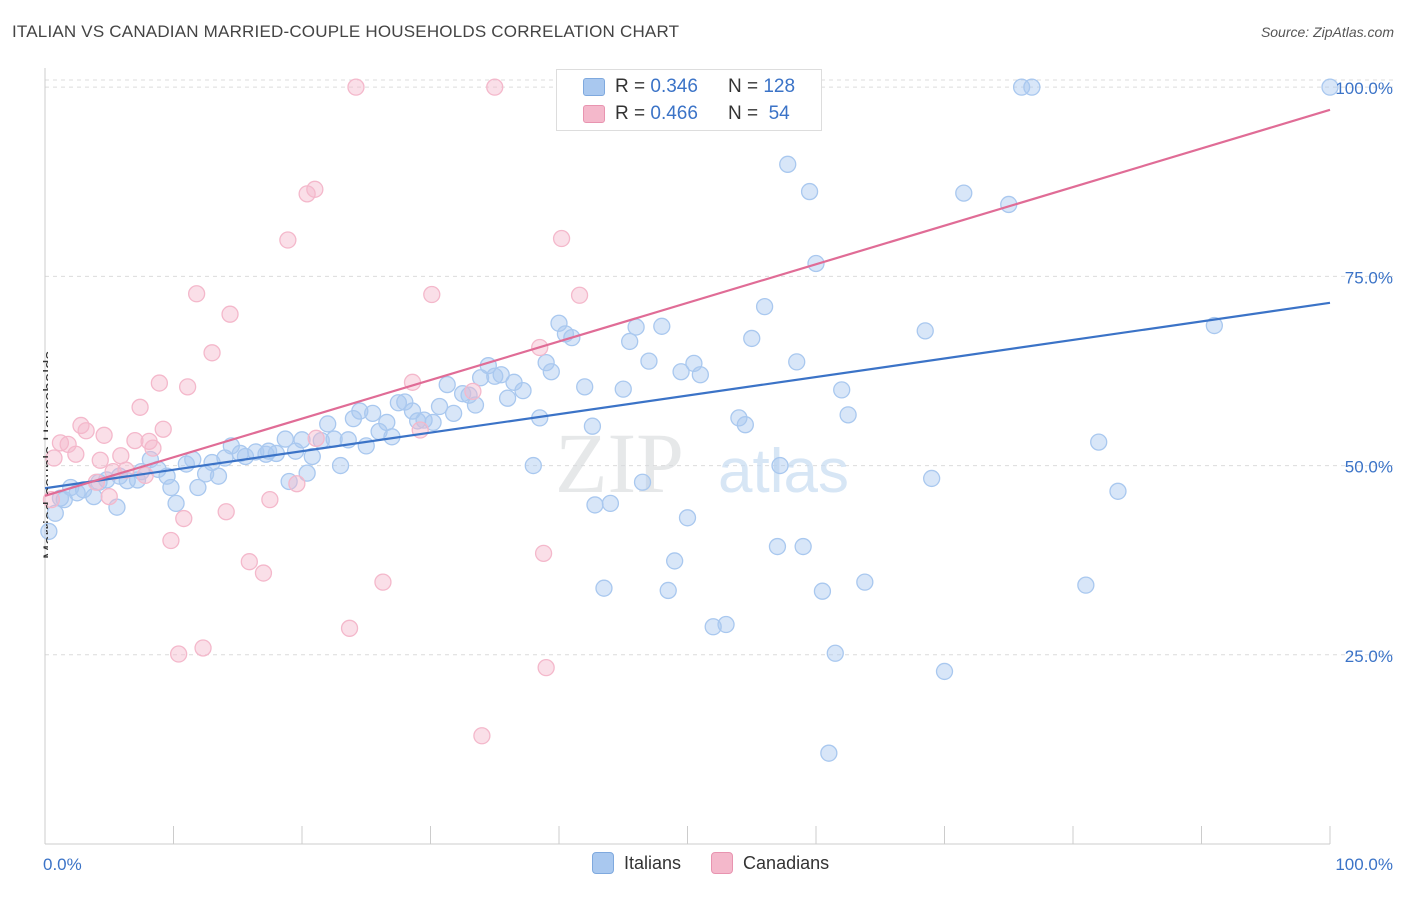 The image size is (1406, 897). What do you see at coordinates (1364, 864) in the screenshot?
I see `x-tick-label: 100.0%` at bounding box center [1364, 864].